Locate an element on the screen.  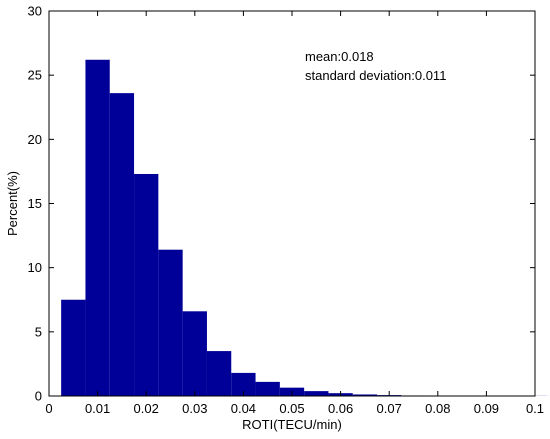
x-tick-label: 0.02 is located at coordinates (146, 408).